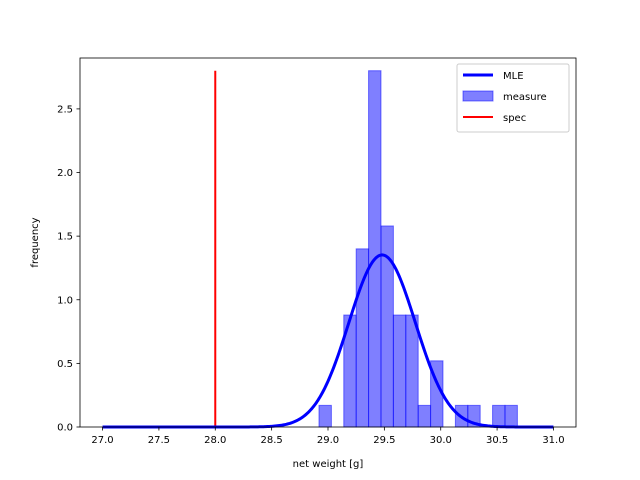  What do you see at coordinates (328, 440) in the screenshot?
I see `x-tick-label-4: 29.0` at bounding box center [328, 440].